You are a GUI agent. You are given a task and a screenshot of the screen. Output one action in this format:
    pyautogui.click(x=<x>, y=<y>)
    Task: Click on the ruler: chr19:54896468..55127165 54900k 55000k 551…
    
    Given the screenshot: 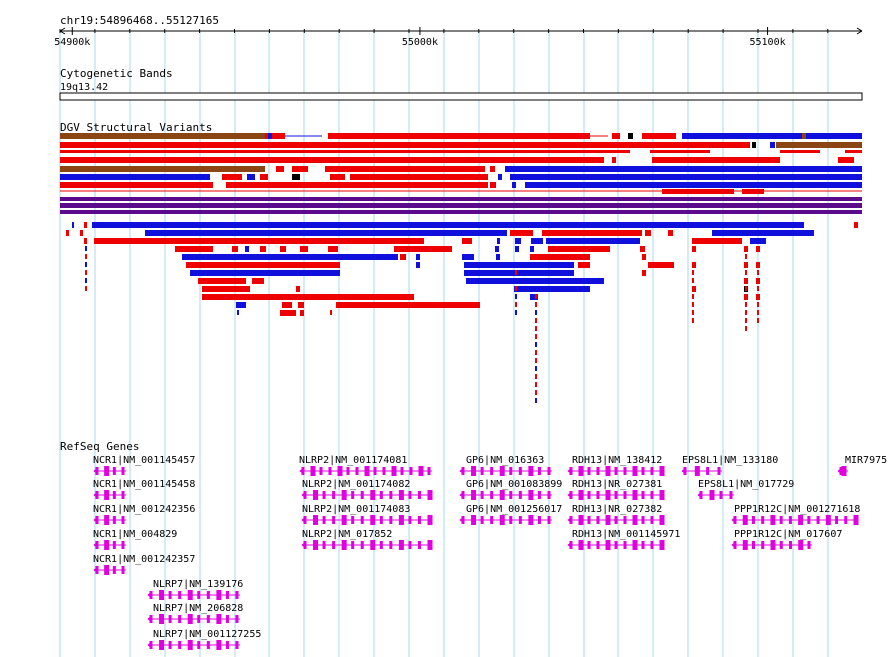 What is the action you would take?
    pyautogui.click(x=458, y=31)
    